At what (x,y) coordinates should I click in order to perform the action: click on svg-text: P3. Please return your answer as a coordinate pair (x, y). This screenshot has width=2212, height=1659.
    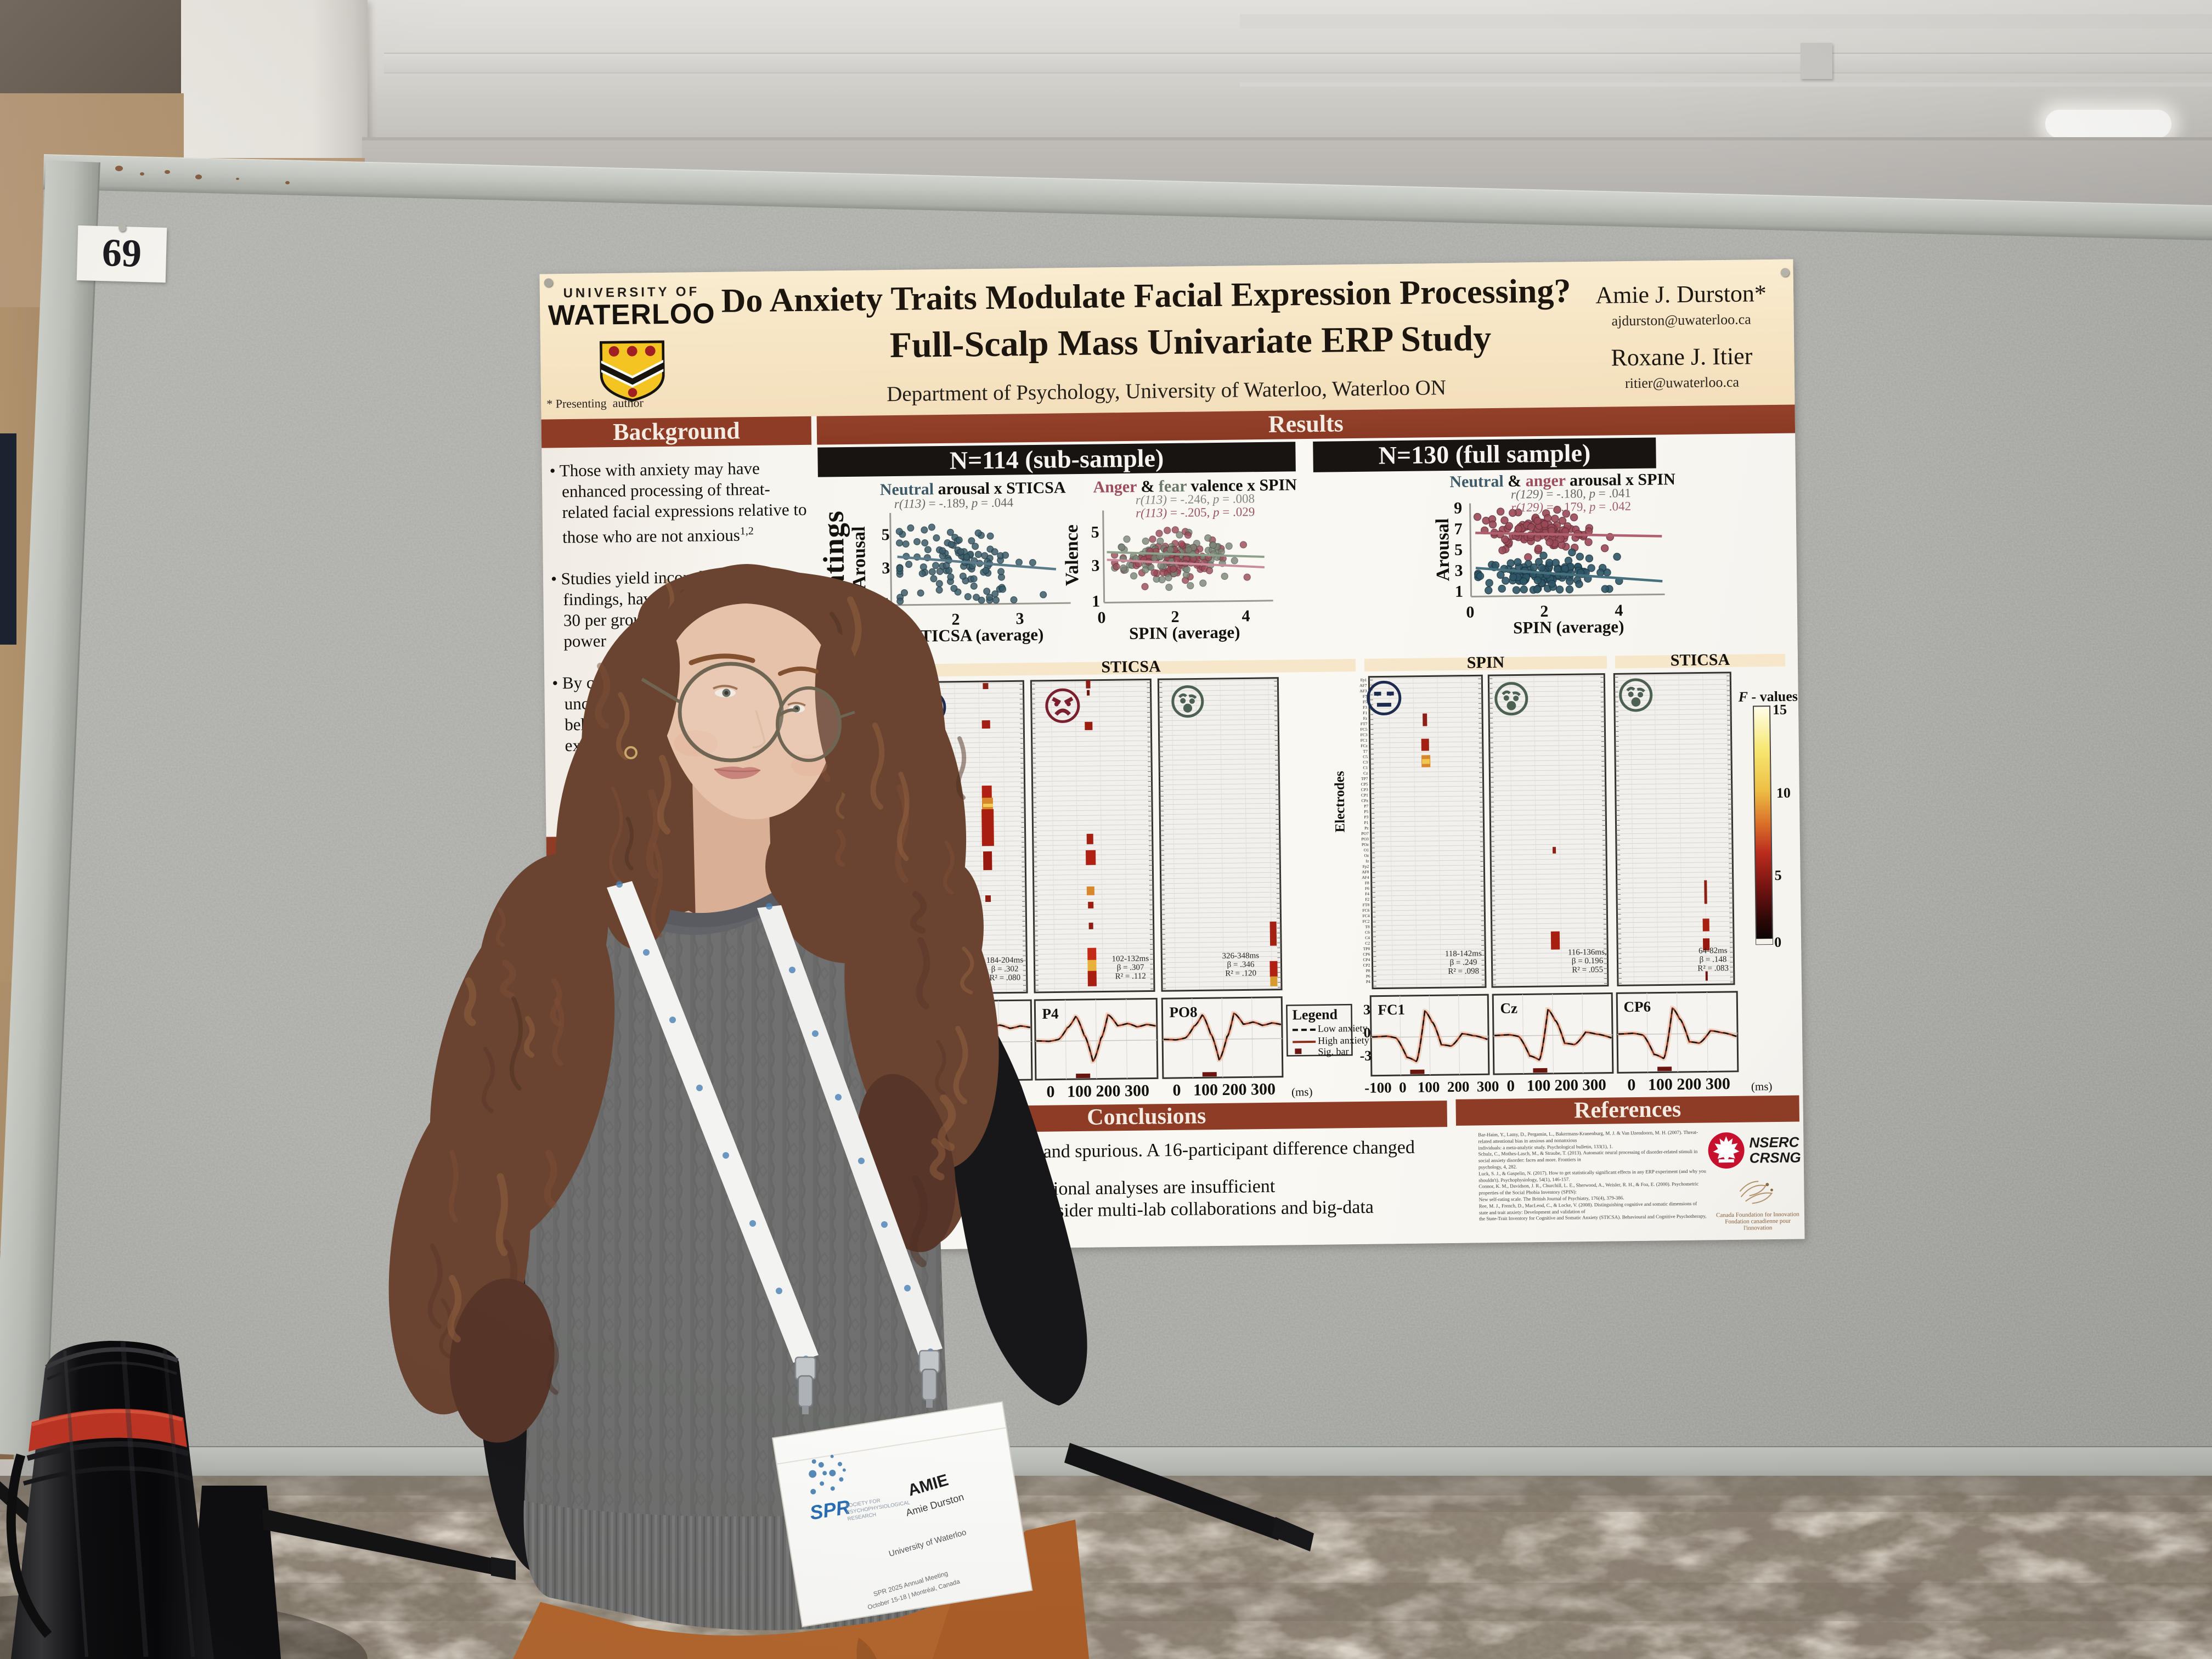
    Looking at the image, I should click on (1366, 818).